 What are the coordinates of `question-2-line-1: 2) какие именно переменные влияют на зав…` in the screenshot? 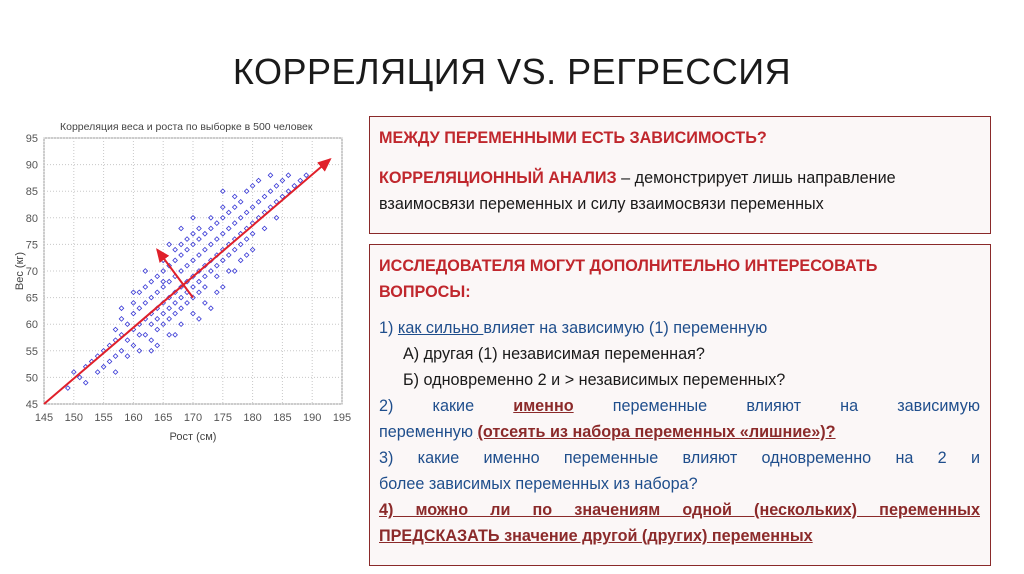 It's located at (679, 406).